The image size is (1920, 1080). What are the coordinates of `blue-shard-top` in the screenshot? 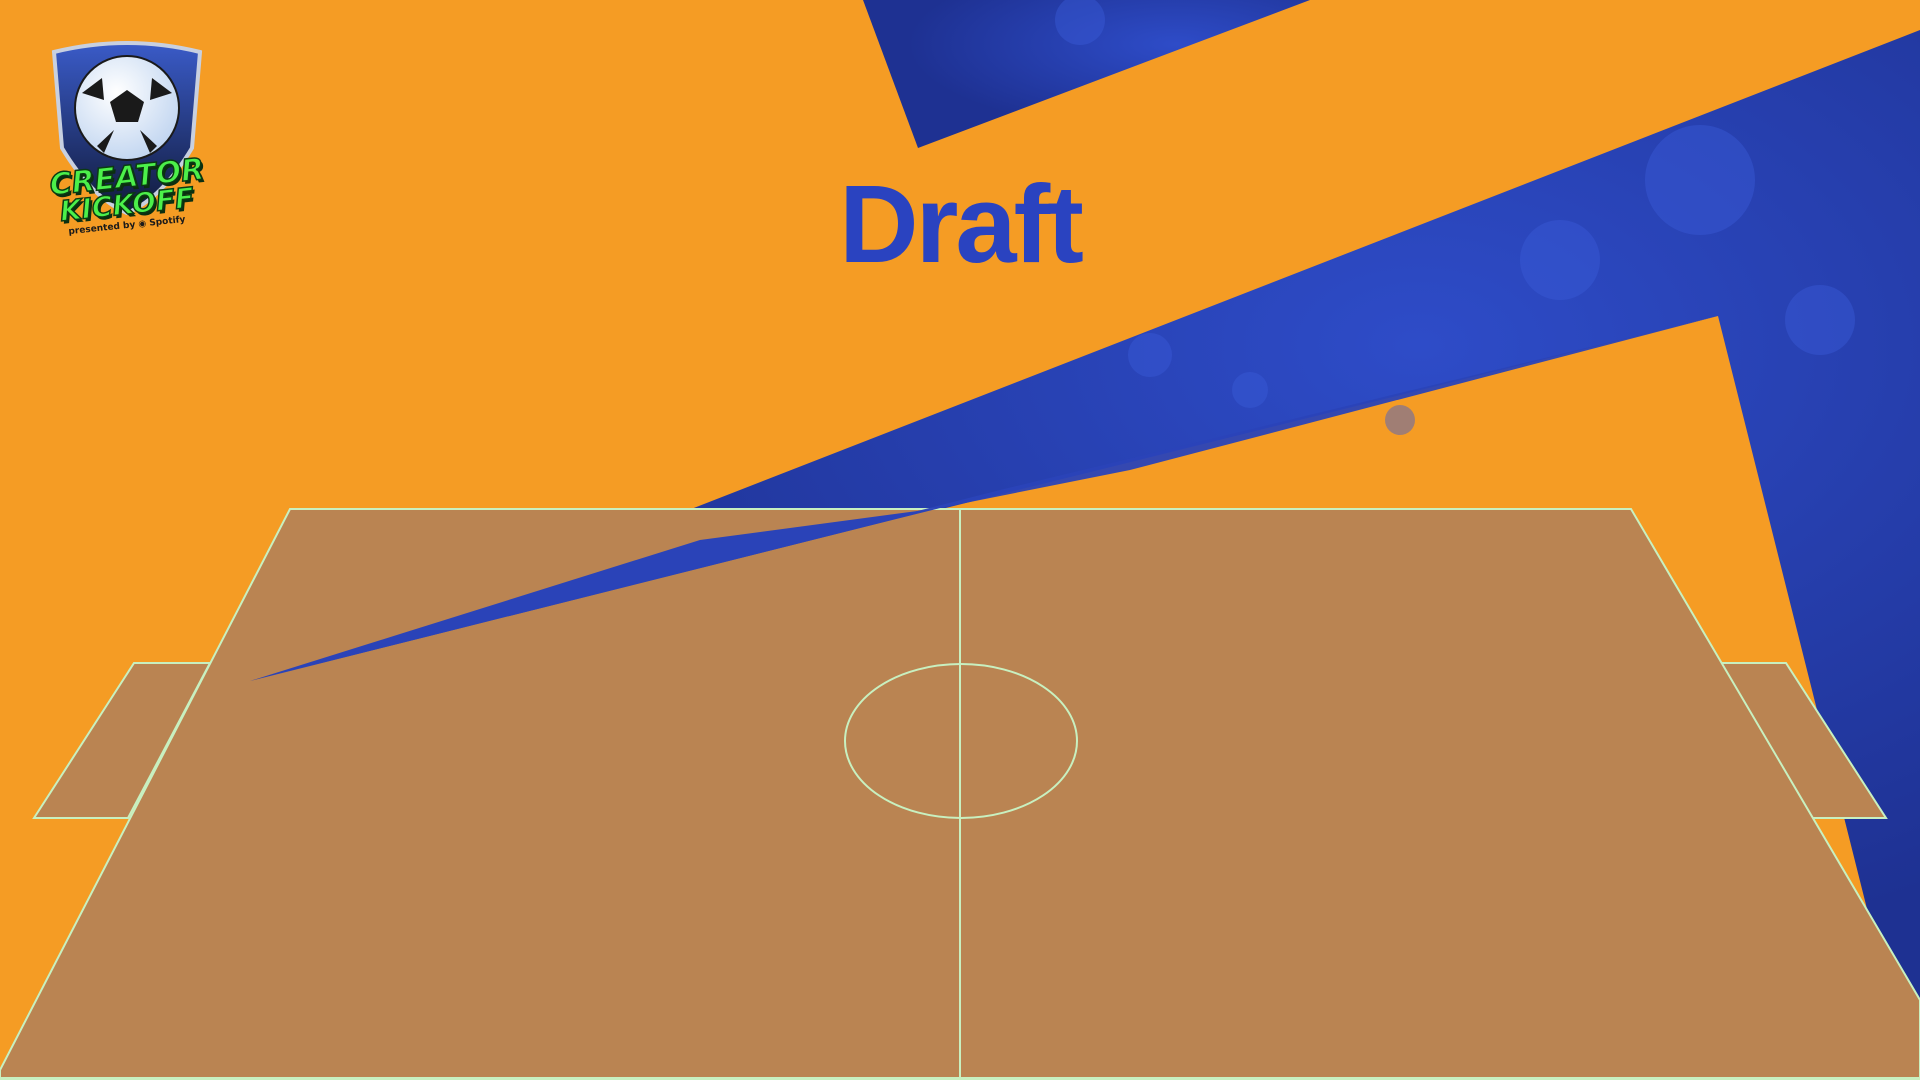 It's located at (1086, 74).